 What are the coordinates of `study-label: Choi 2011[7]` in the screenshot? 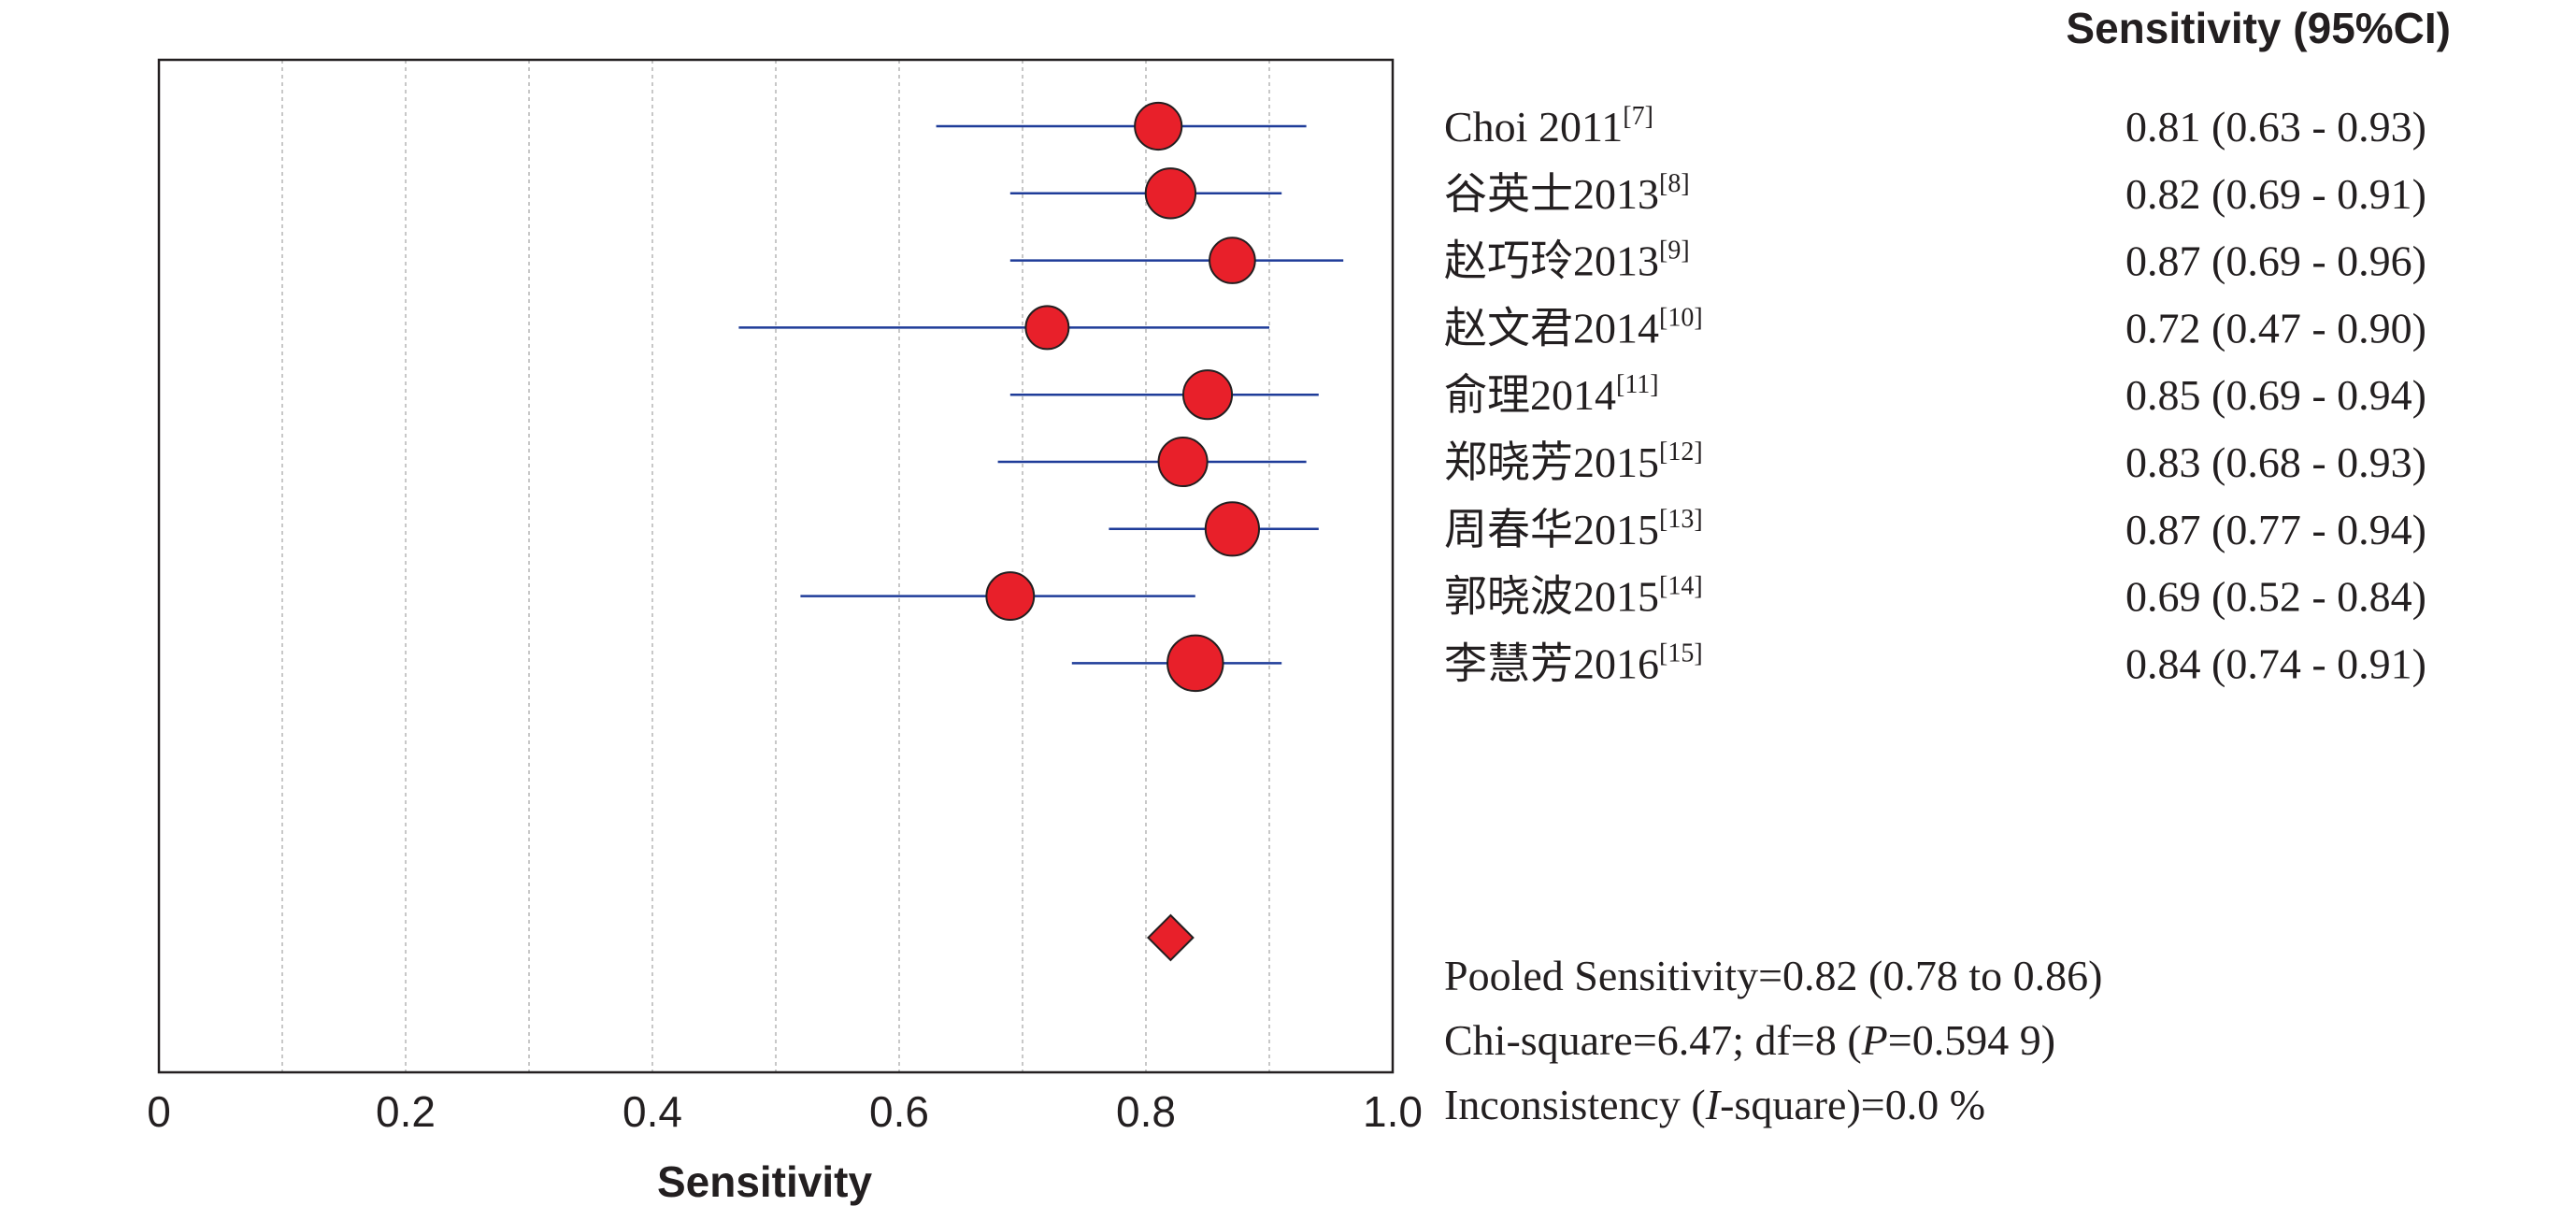 It's located at (1548, 126).